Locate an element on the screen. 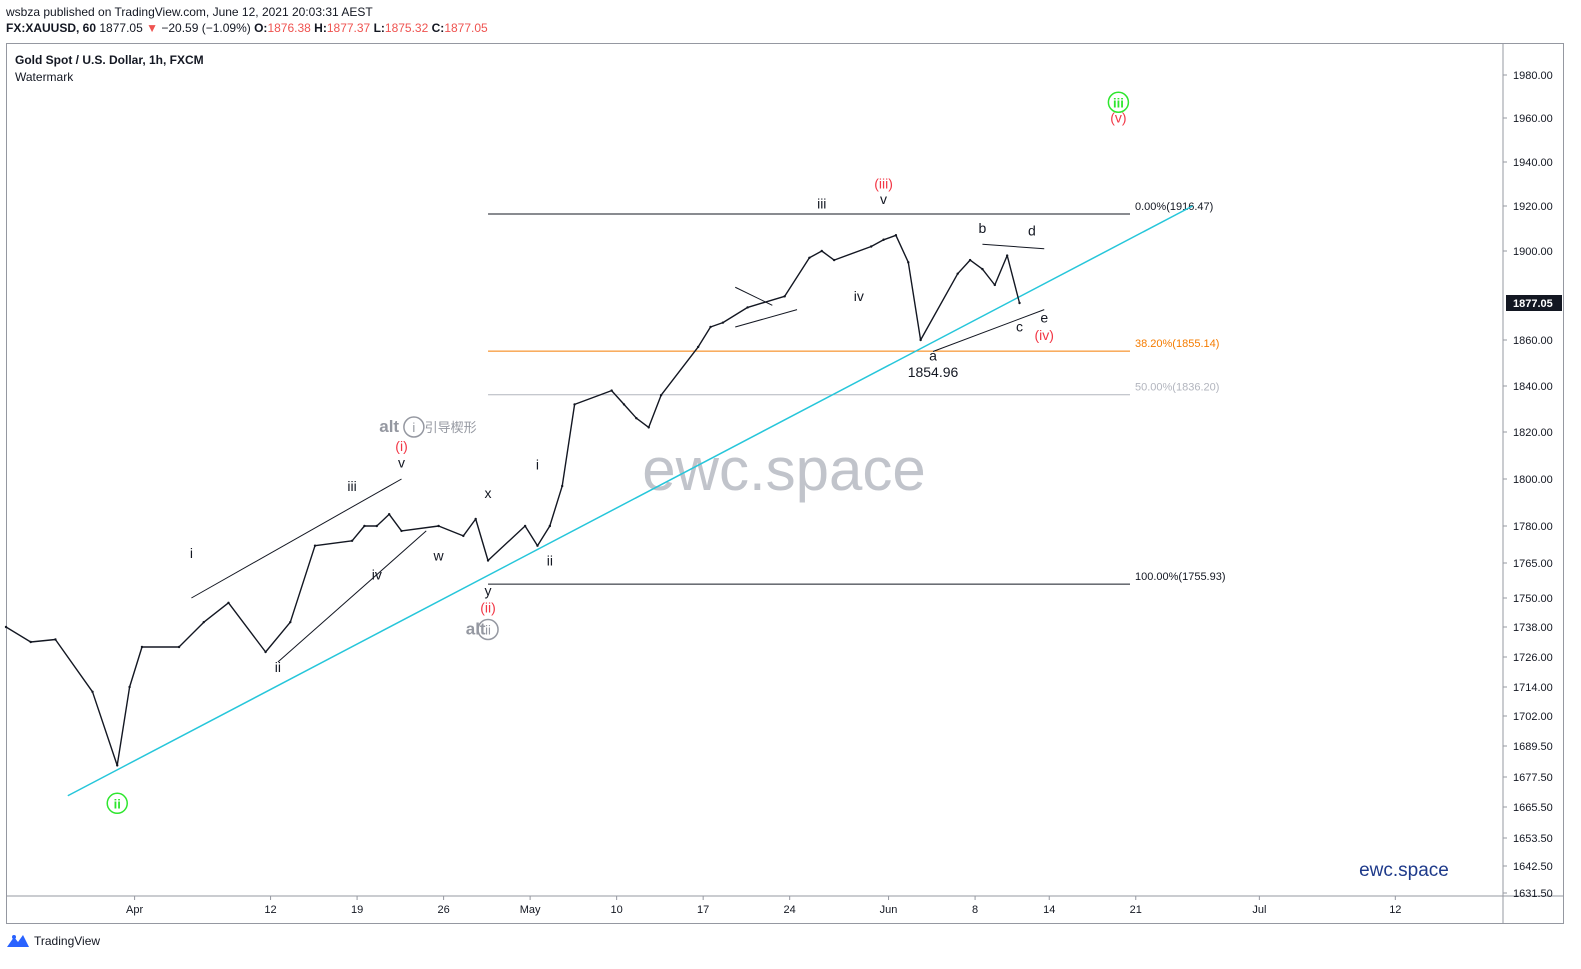 The height and width of the screenshot is (969, 1581). fib-level-label: 0.00%(1916.47) is located at coordinates (1174, 207).